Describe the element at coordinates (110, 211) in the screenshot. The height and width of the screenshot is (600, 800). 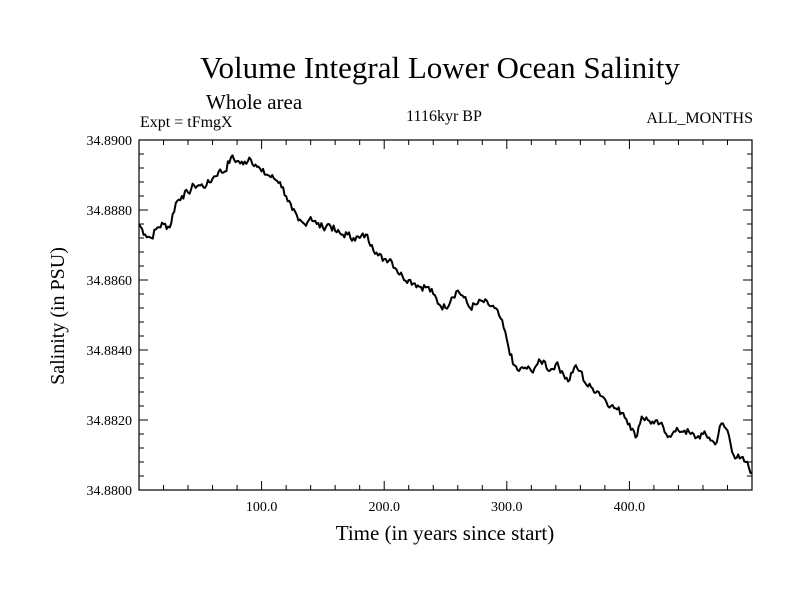
I see `y-tick-label: 34.8880` at that location.